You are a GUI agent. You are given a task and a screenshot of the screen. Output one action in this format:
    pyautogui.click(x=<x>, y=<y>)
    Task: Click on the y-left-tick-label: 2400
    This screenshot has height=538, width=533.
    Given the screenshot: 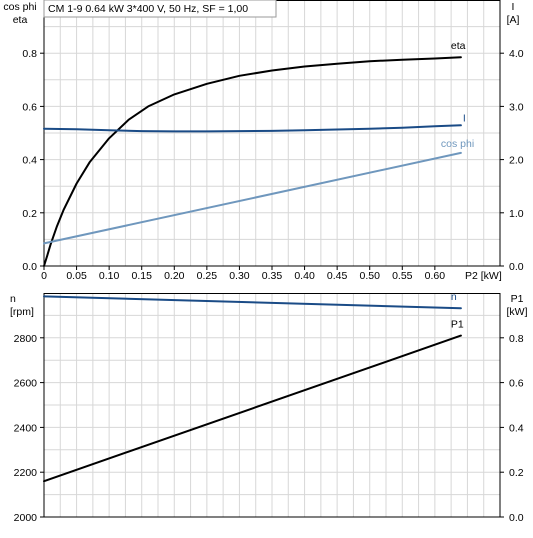 What is the action you would take?
    pyautogui.click(x=26, y=428)
    